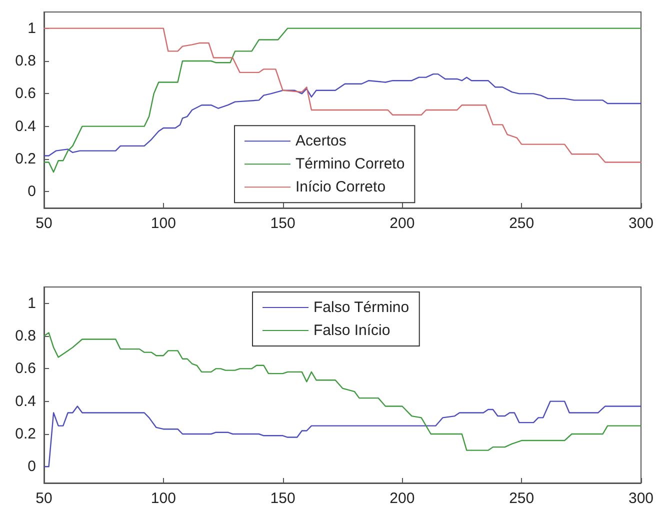 This screenshot has width=659, height=509. What do you see at coordinates (362, 307) in the screenshot?
I see `legend-label: Falso Término` at bounding box center [362, 307].